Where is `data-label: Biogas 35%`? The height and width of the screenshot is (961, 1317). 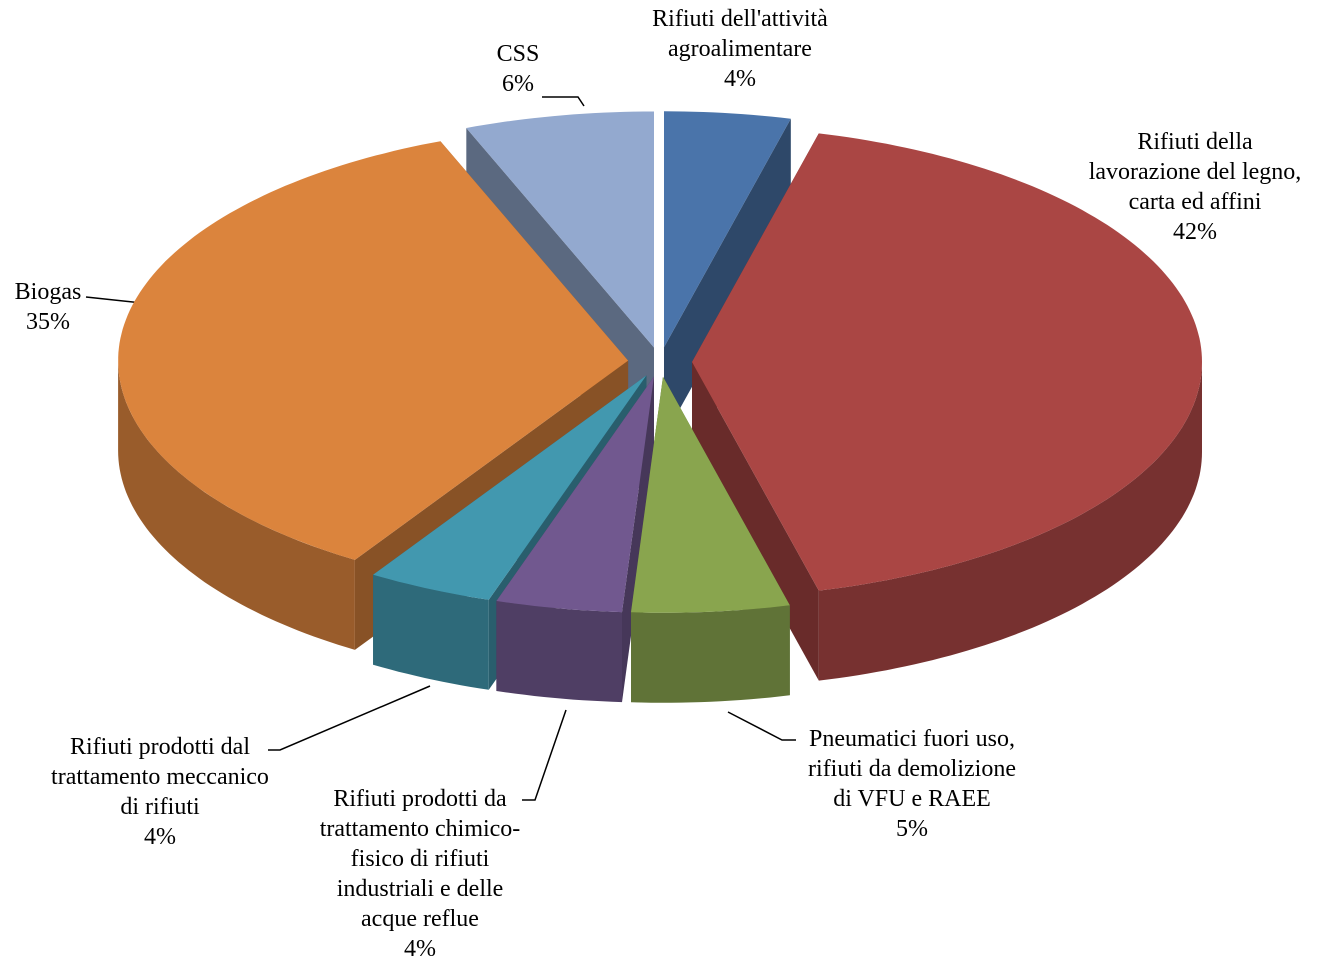
data-label: Biogas 35% is located at coordinates (48, 307).